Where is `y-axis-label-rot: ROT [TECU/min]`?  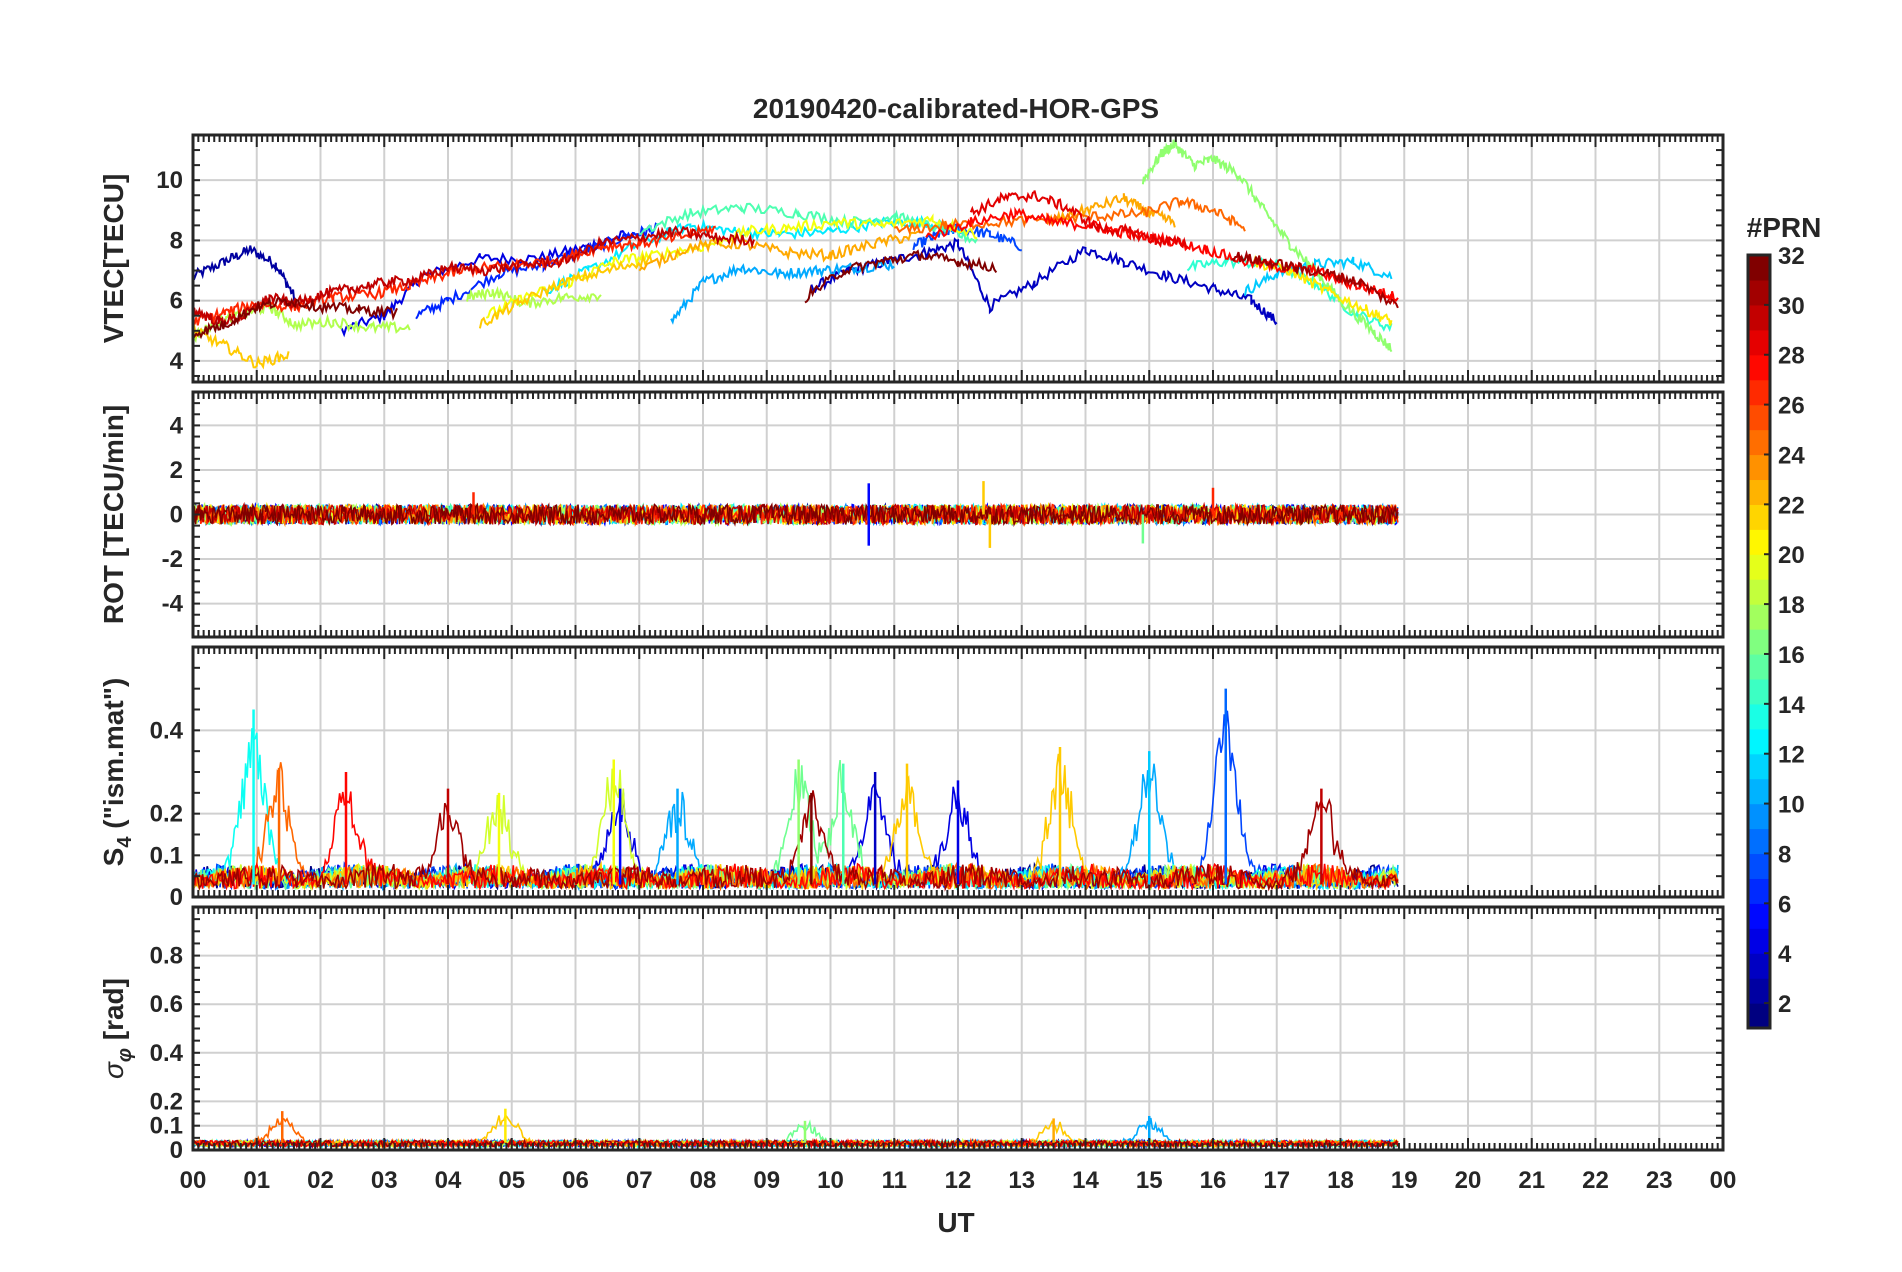
y-axis-label-rot: ROT [TECU/min] is located at coordinates (113, 514).